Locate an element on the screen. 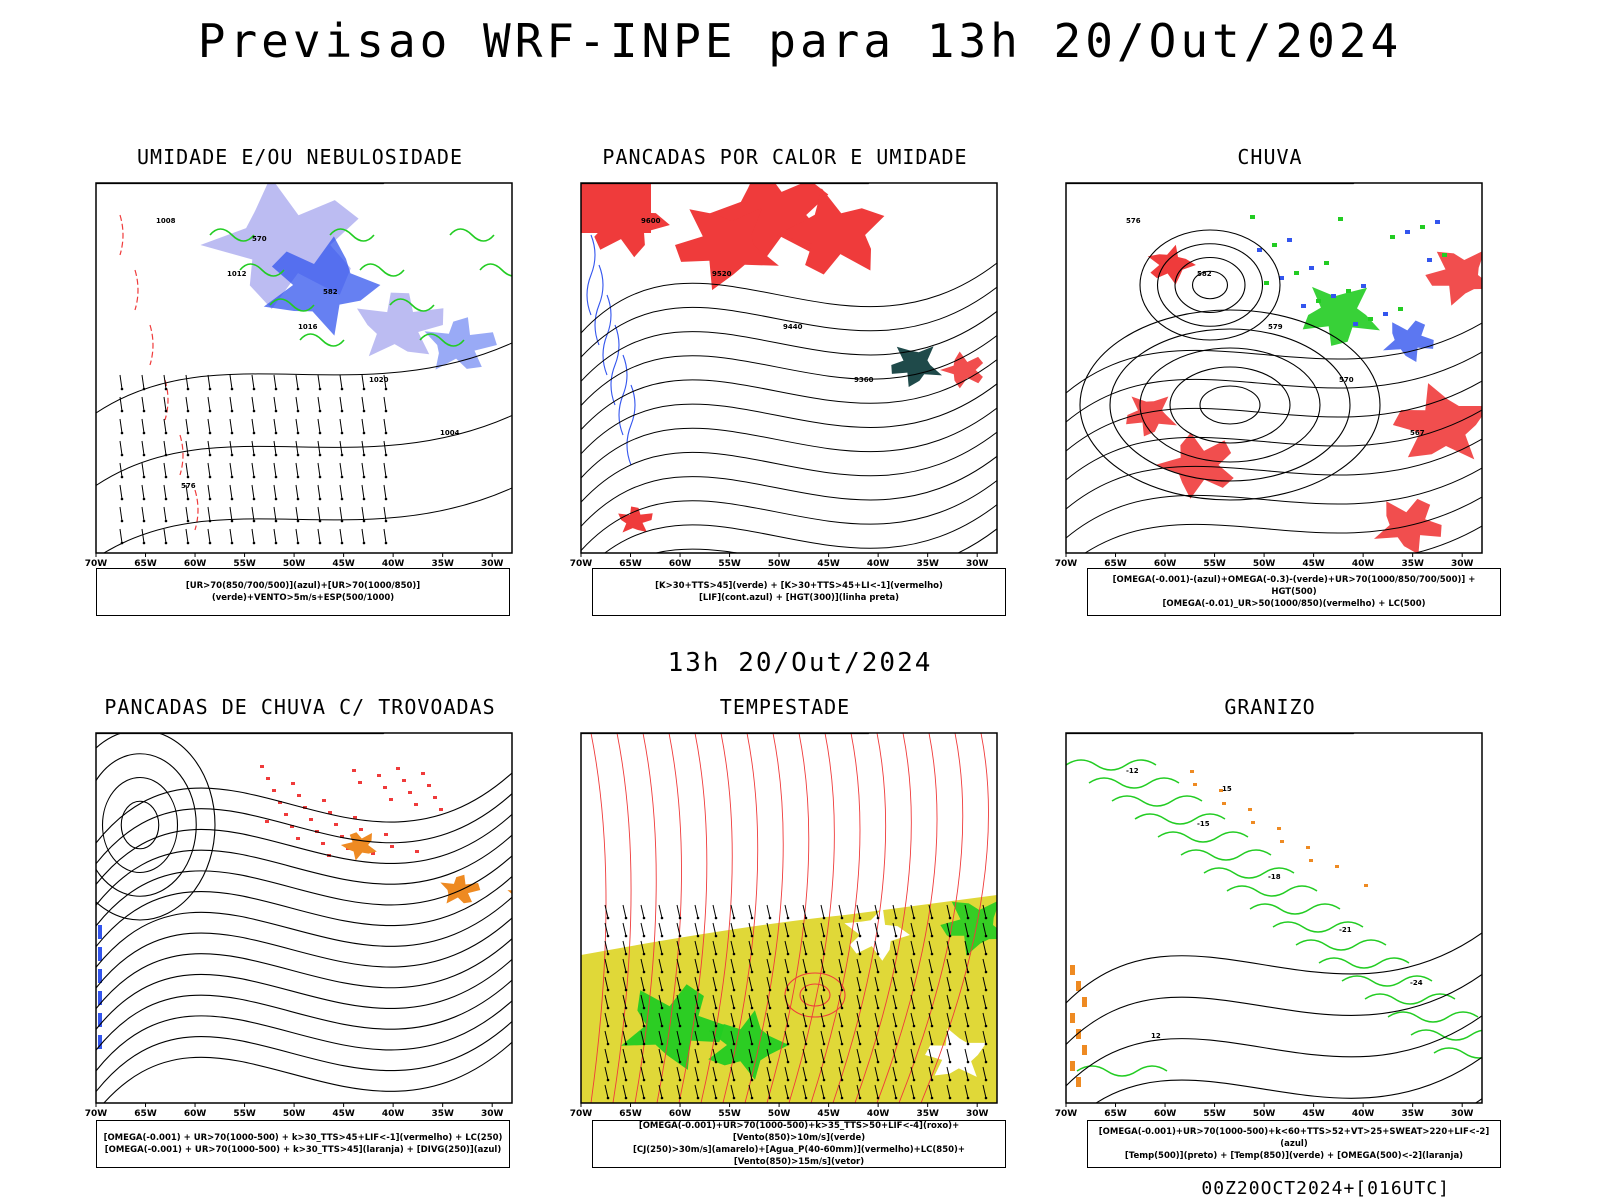 Image resolution: width=1600 pixels, height=1200 pixels. streamline is located at coordinates (304, 932).